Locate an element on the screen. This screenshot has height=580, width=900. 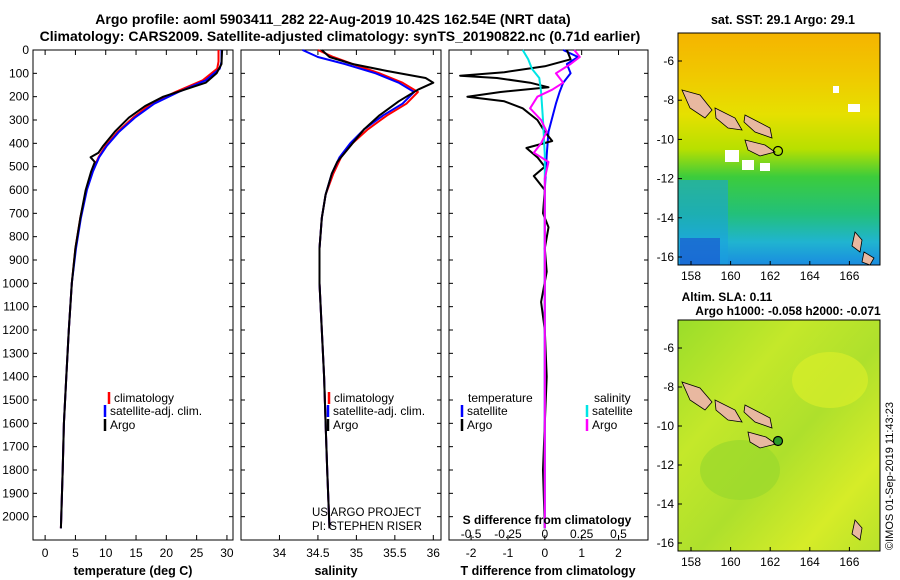
x-tick-label: 1 is located at coordinates (581, 553).